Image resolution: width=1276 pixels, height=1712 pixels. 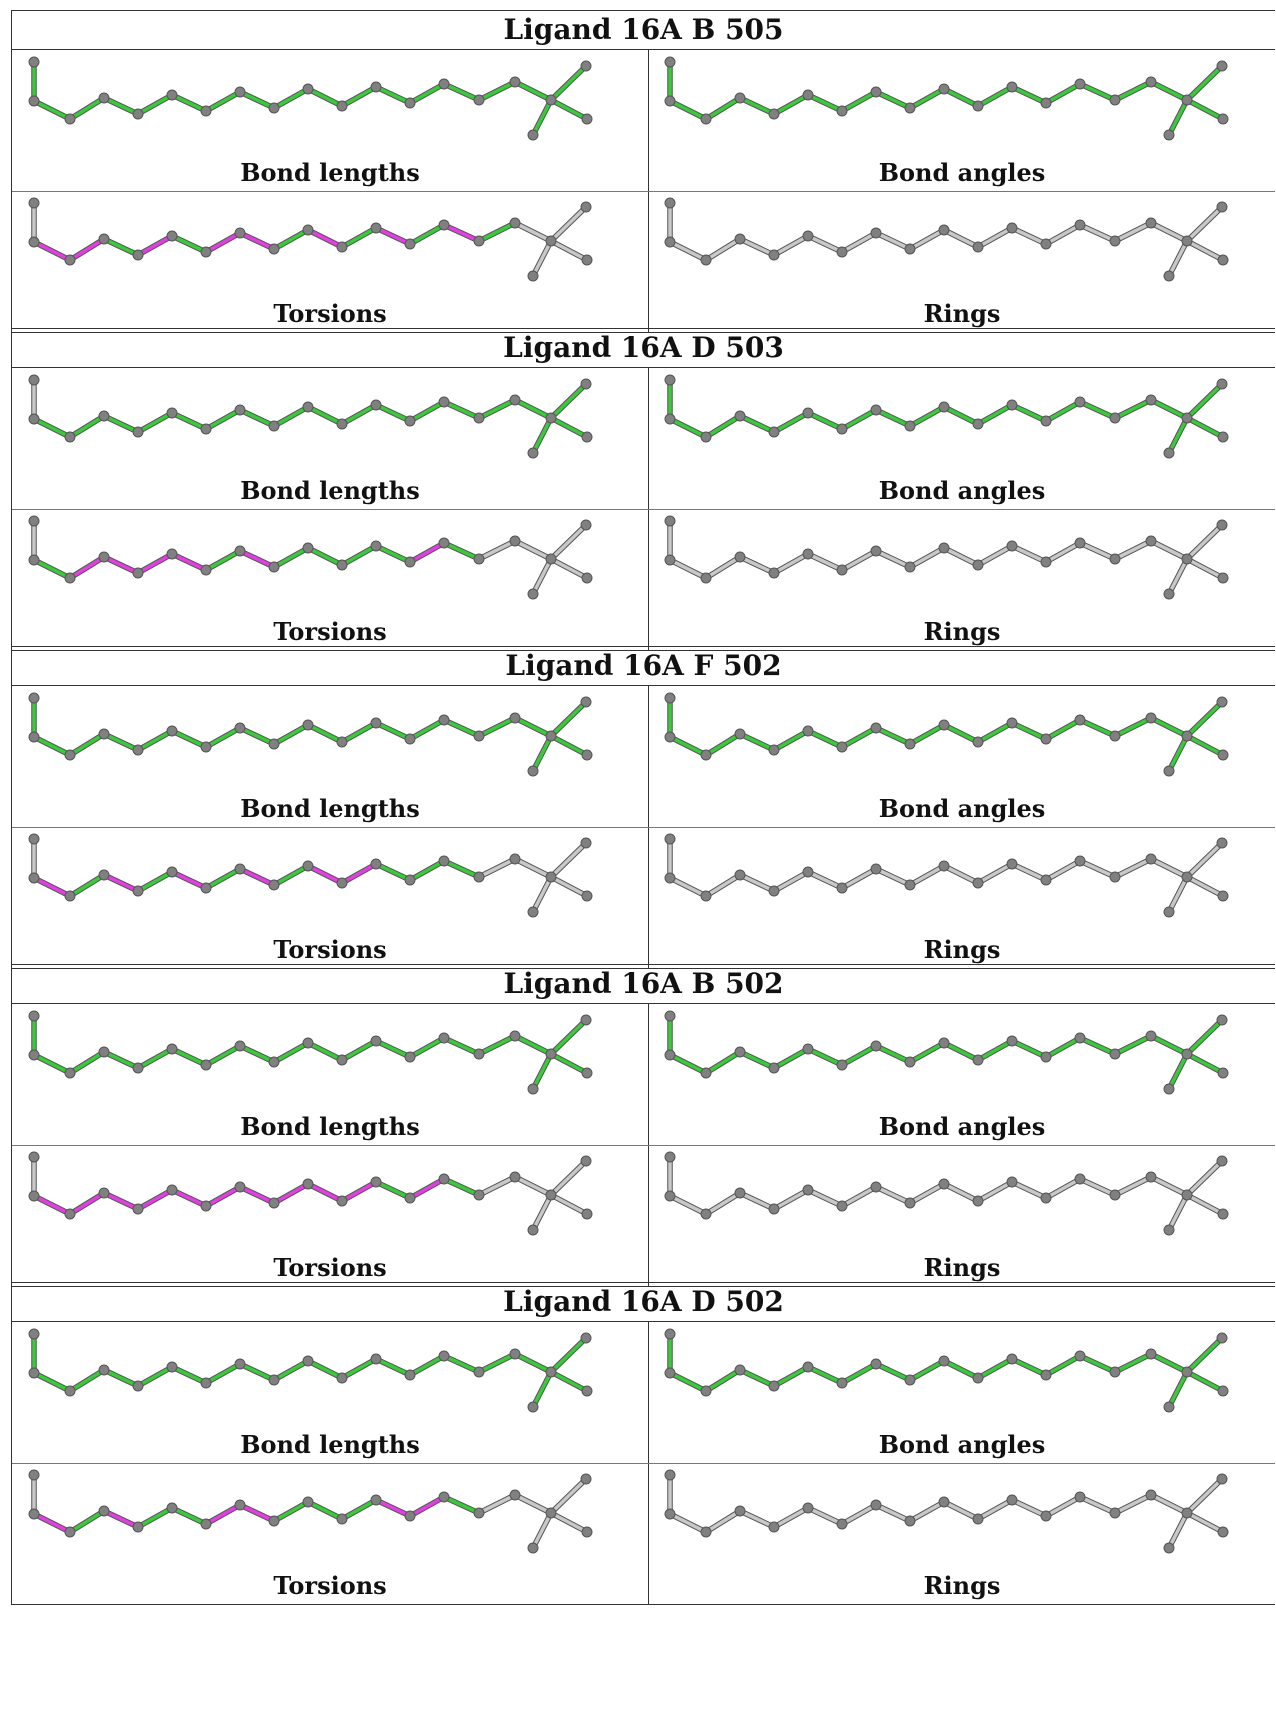 What do you see at coordinates (330, 261) in the screenshot?
I see `panel-torsions: Torsions` at bounding box center [330, 261].